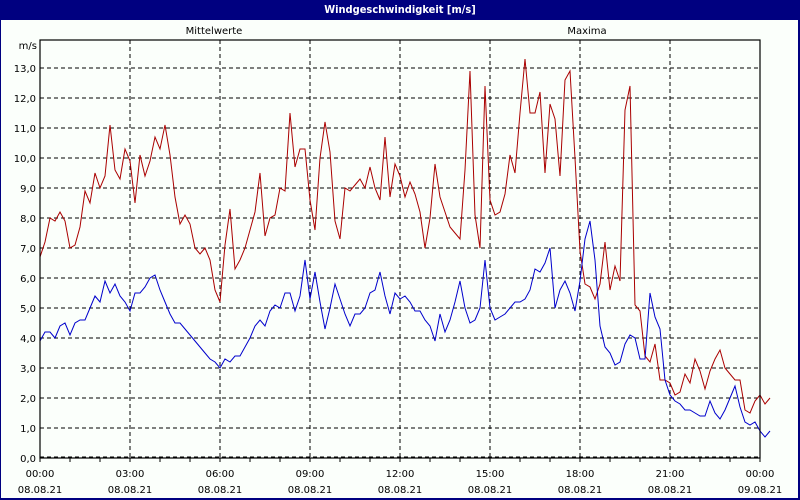 The image size is (800, 500). I want to click on x-tick-date: 09.08.21, so click(760, 490).